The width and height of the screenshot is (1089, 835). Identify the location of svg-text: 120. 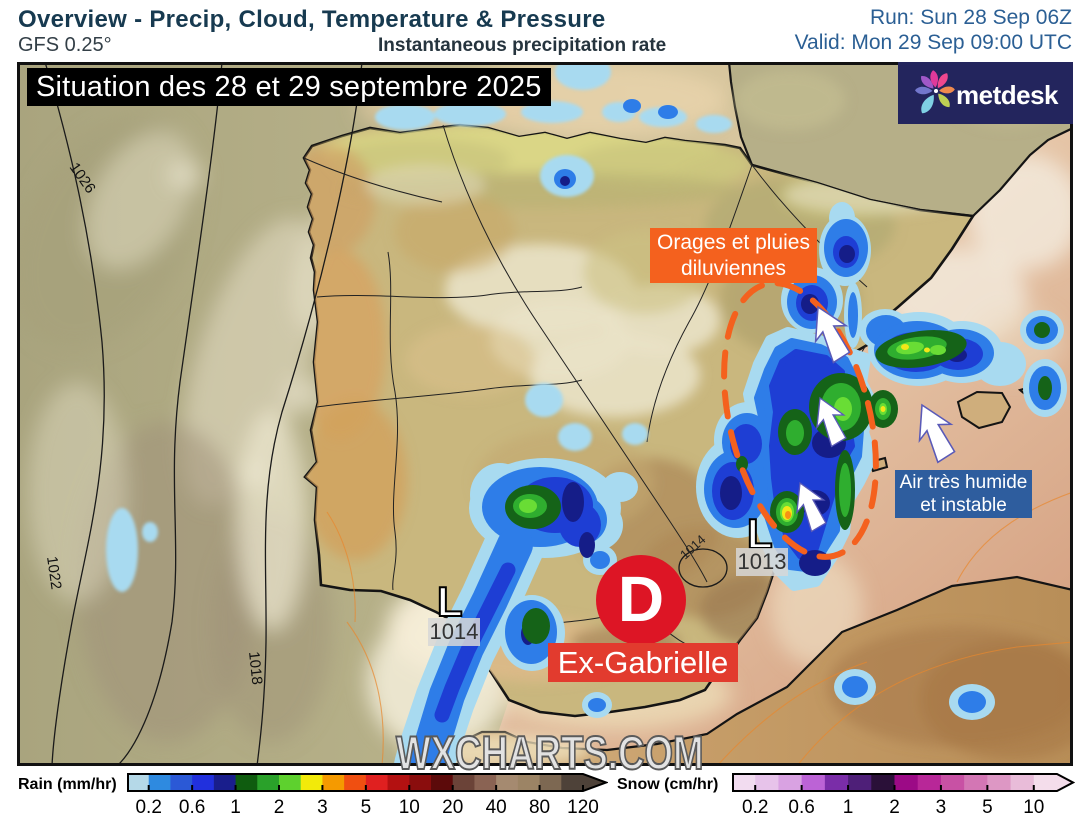
(583, 807).